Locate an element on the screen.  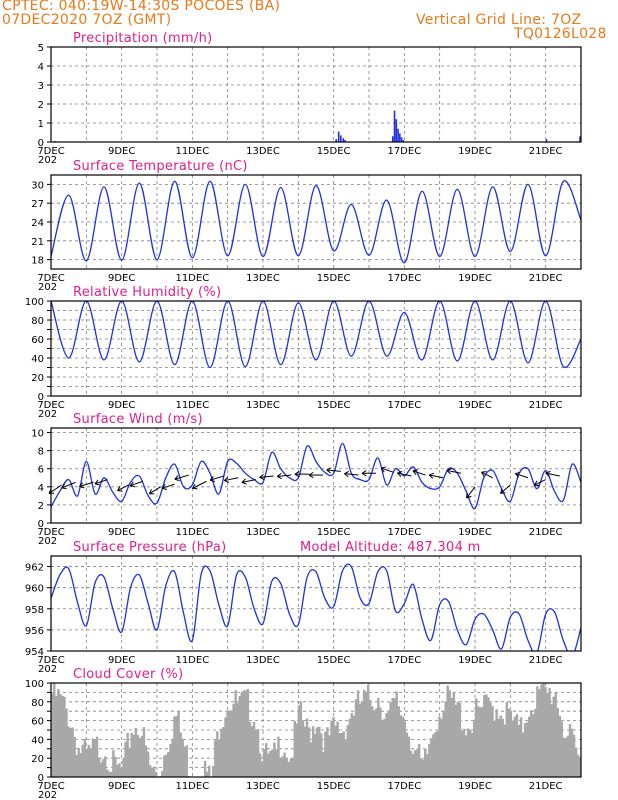
panel-frame is located at coordinates (316, 475).